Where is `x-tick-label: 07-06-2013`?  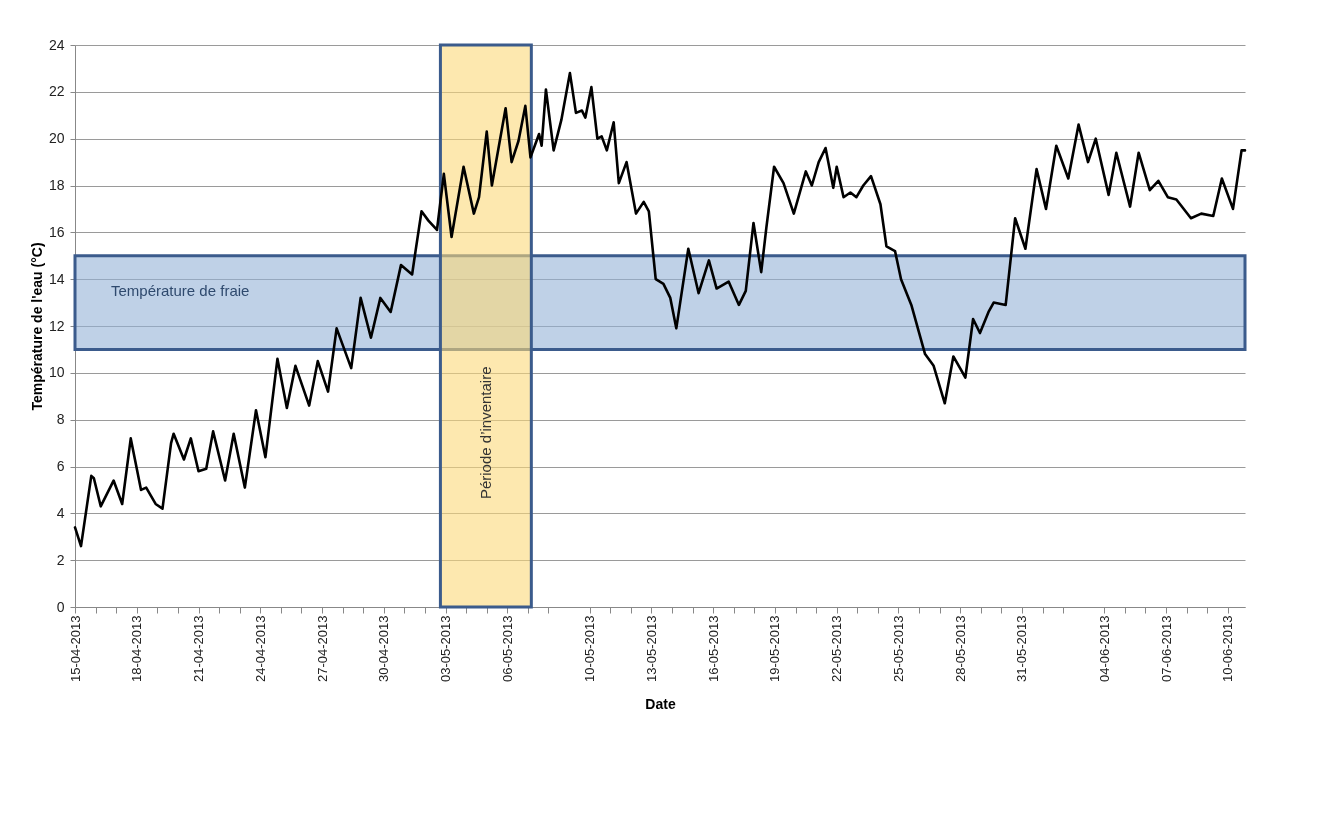 x-tick-label: 07-06-2013 is located at coordinates (1166, 648).